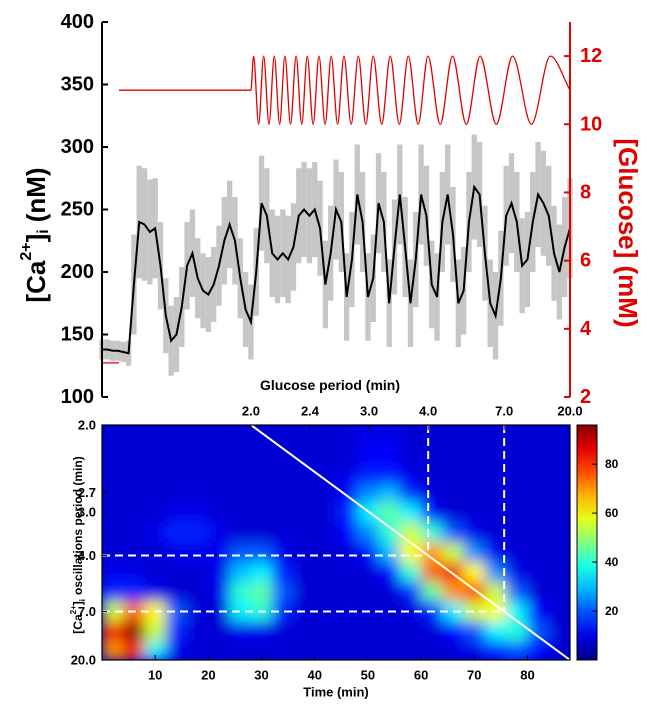  I want to click on x2-tick-label: 20.0, so click(569, 411).